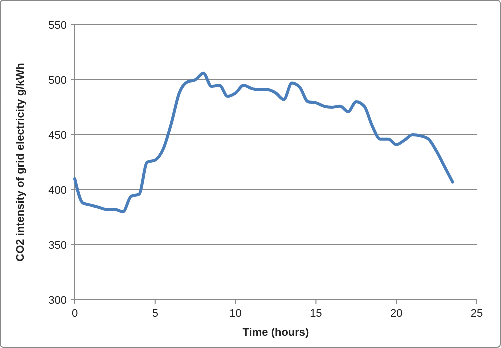 Image resolution: width=501 pixels, height=348 pixels. Describe the element at coordinates (155, 314) in the screenshot. I see `x-tick-label: 5` at that location.